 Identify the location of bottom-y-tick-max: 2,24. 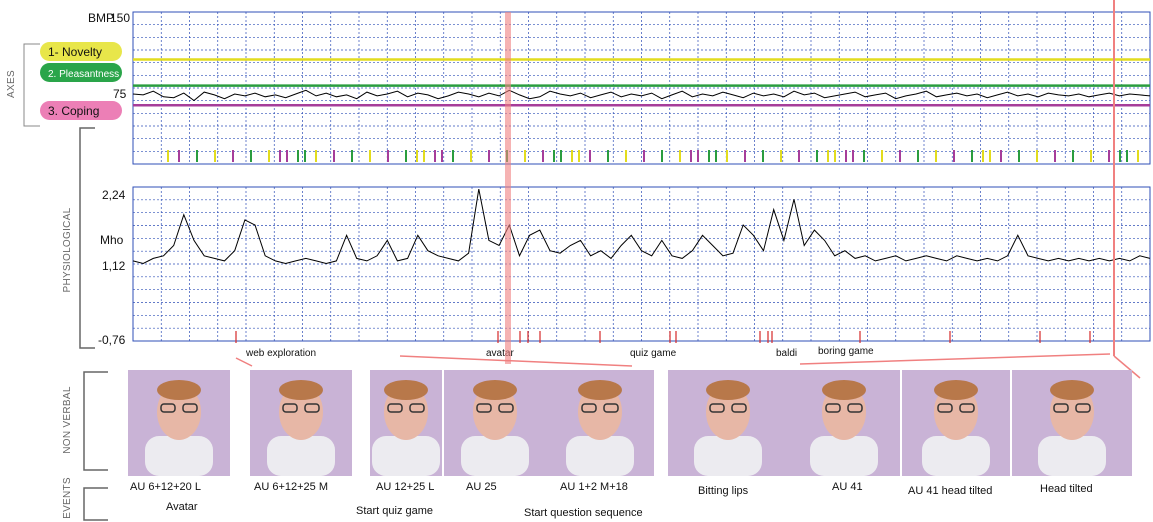
(114, 195).